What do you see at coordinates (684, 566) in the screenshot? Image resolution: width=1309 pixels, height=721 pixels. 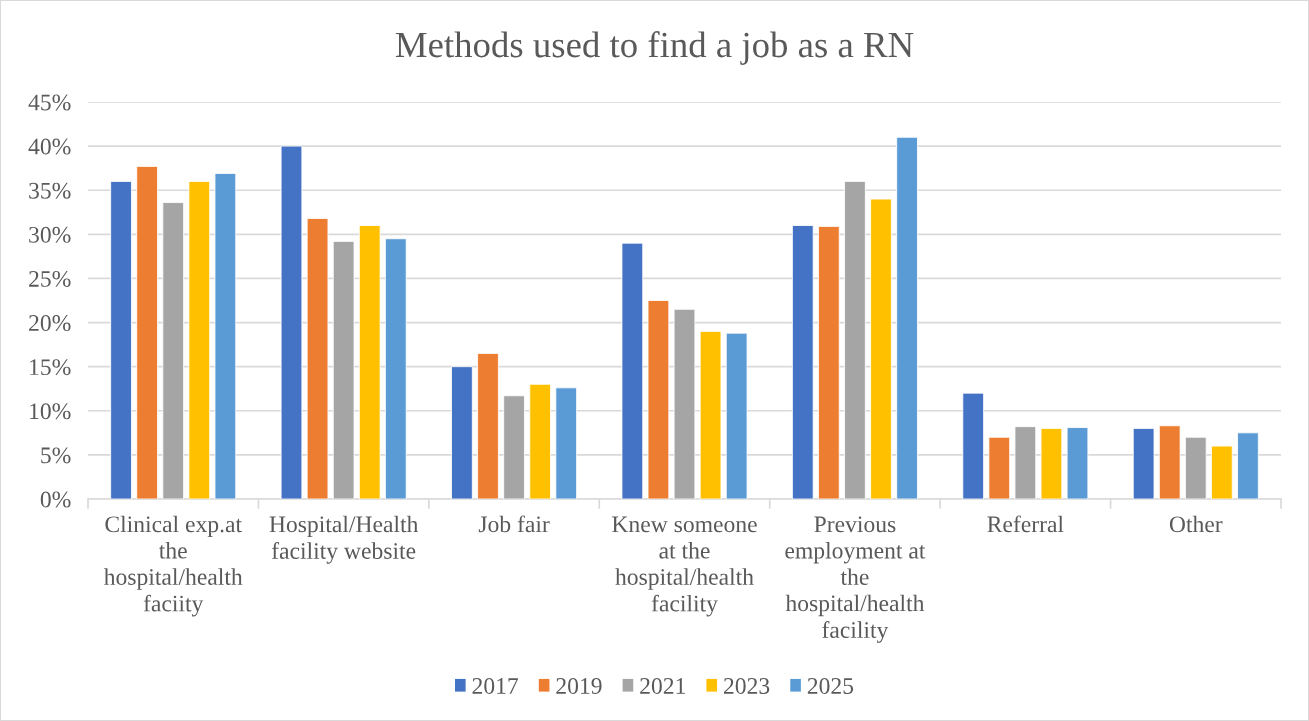 I see `x-tick-label: Knew someone at the hospital/health facility` at bounding box center [684, 566].